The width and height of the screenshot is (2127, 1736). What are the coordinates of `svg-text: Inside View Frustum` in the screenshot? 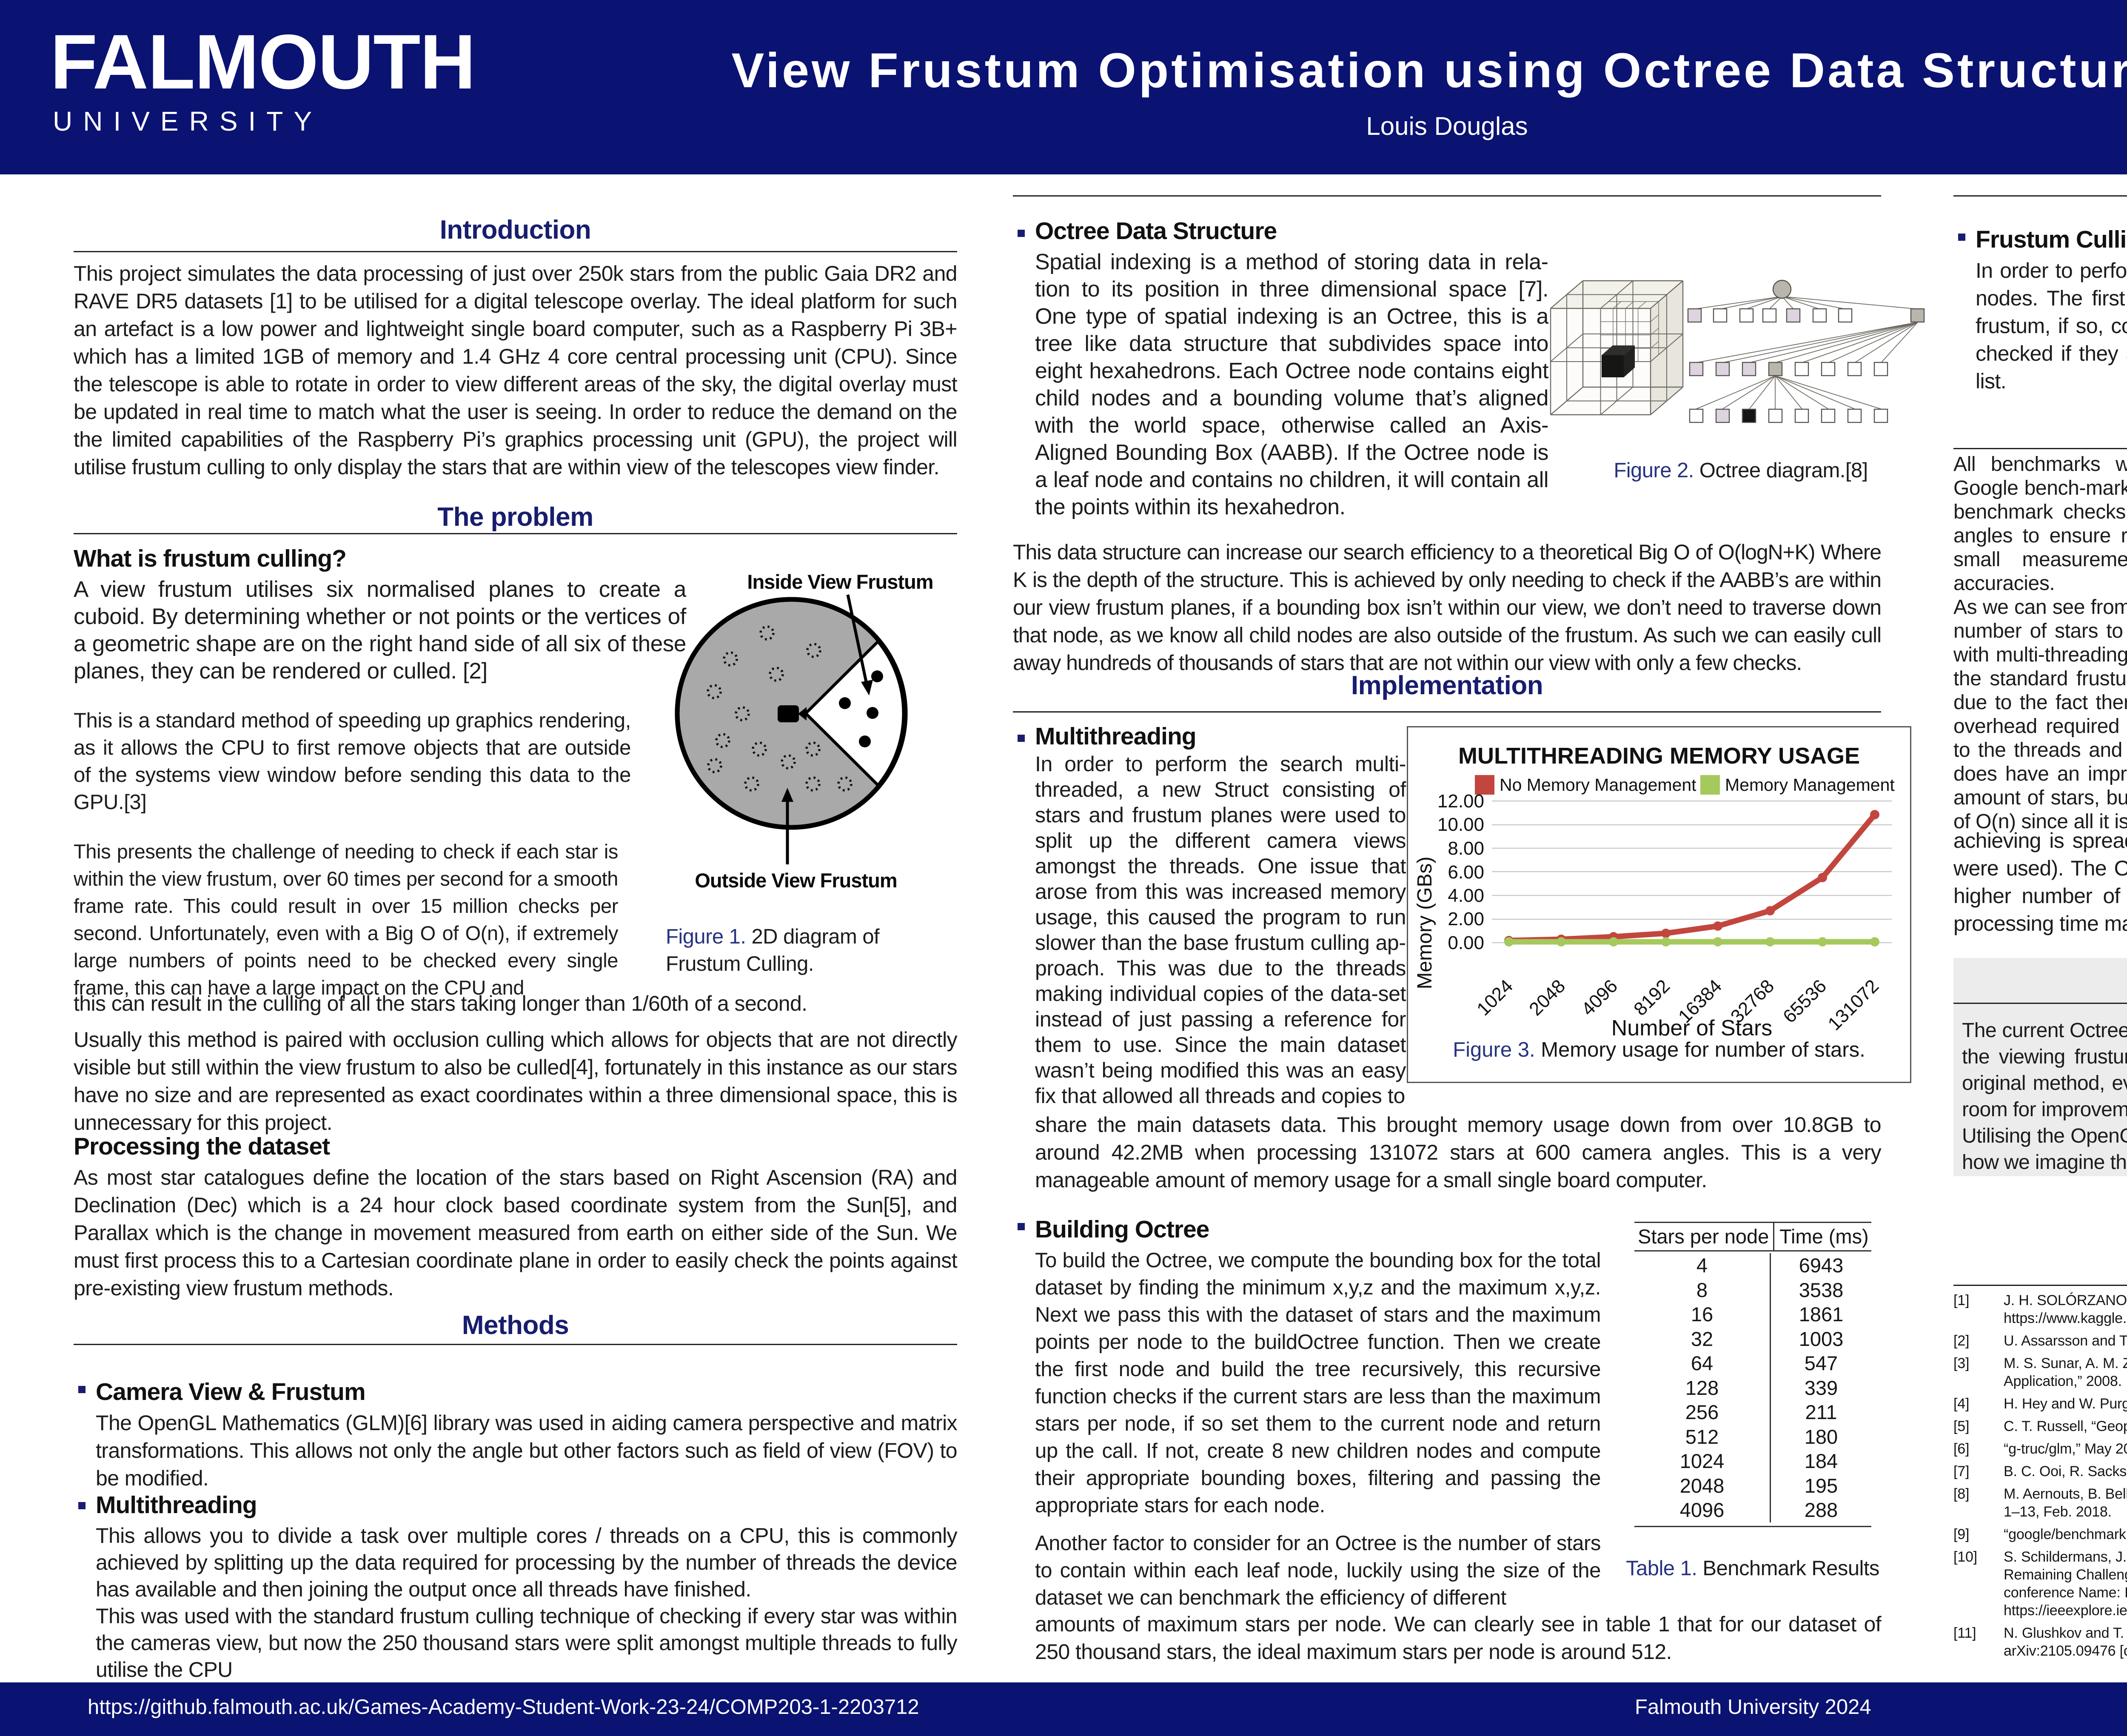 It's located at (840, 581).